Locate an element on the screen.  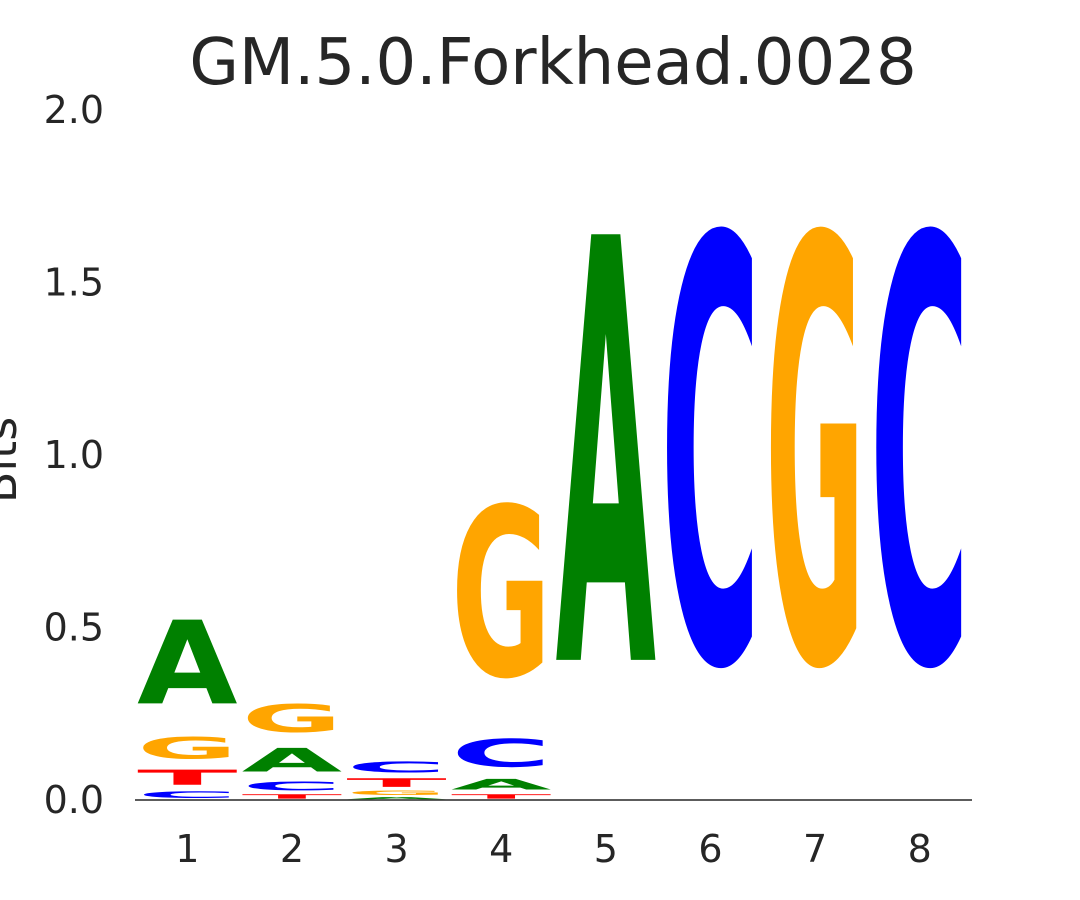
logo-letter-t-pos3: T is located at coordinates (396, 783).